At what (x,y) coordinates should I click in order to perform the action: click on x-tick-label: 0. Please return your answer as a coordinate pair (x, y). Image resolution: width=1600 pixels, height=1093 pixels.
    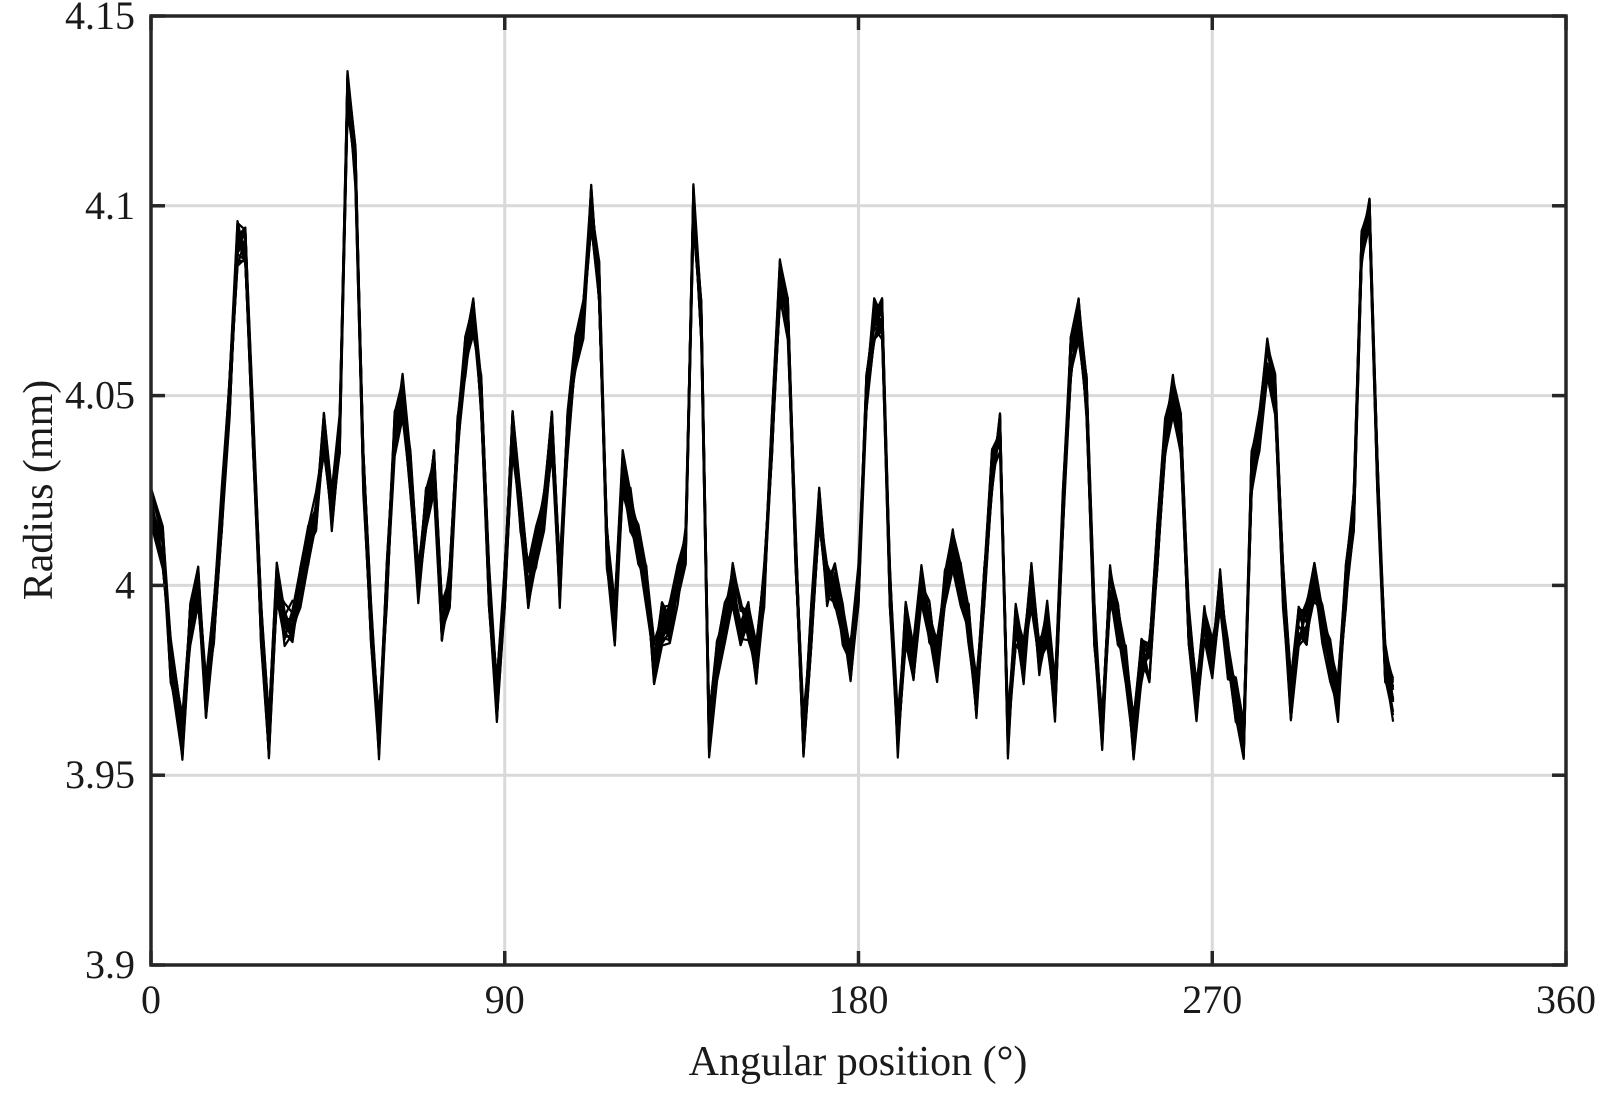
    Looking at the image, I should click on (151, 999).